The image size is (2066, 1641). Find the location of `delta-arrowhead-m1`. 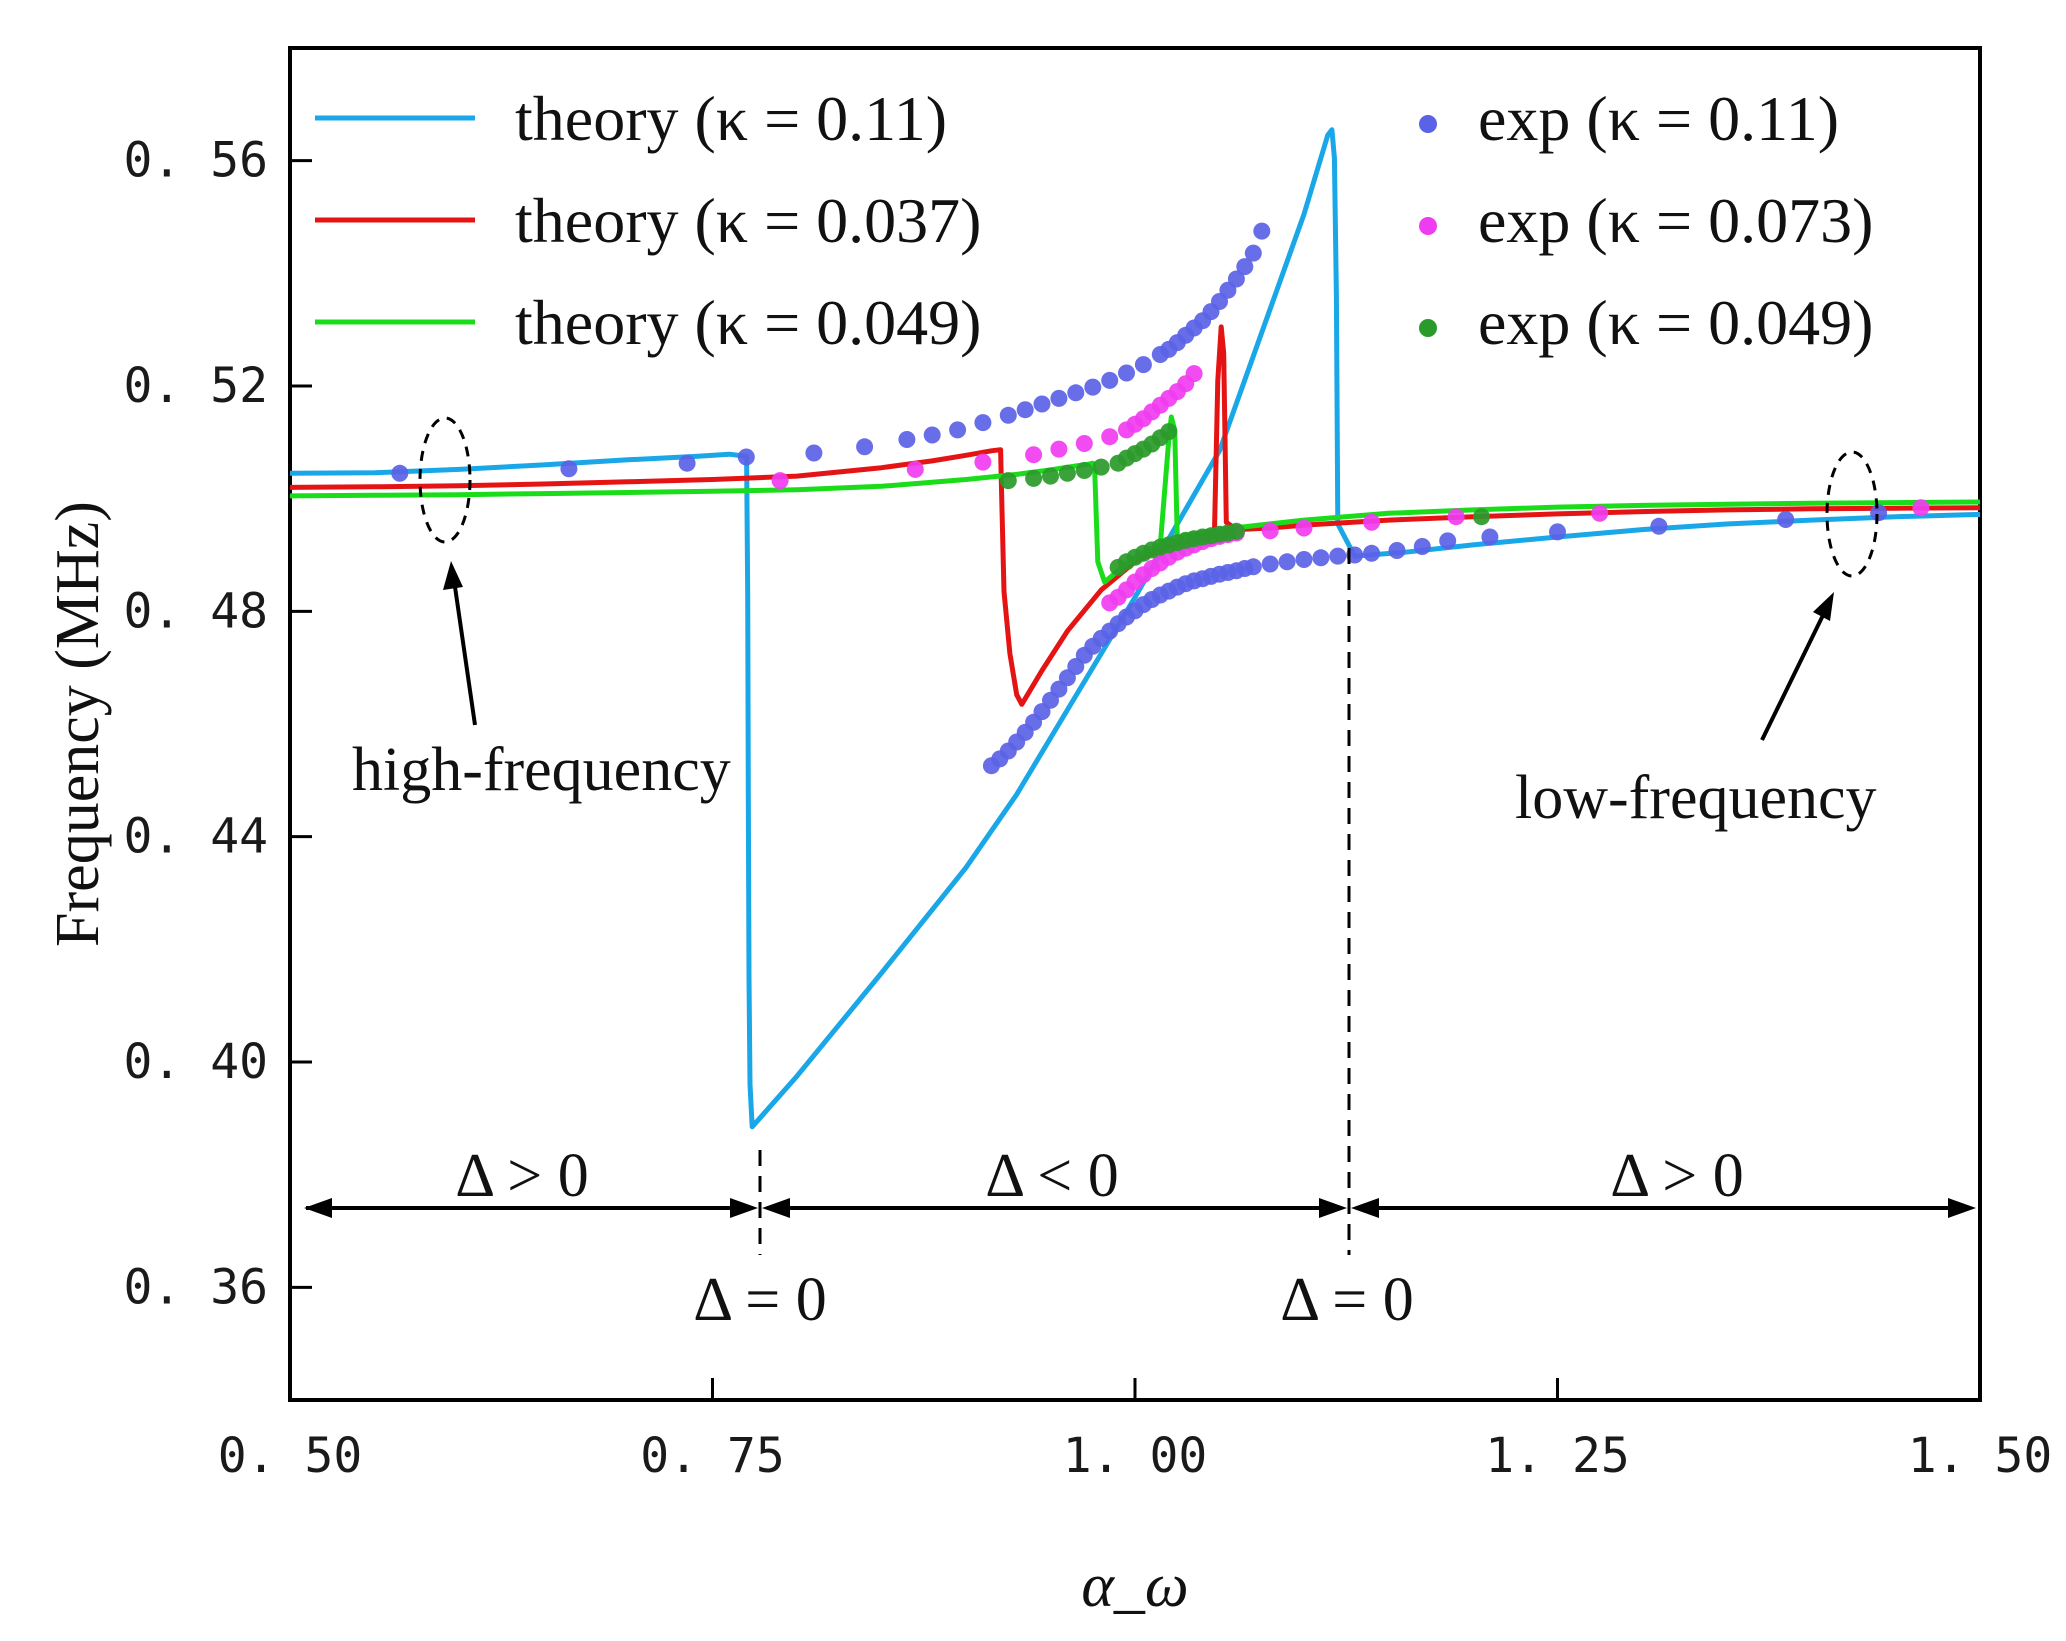

delta-arrowhead-m1 is located at coordinates (776, 1208).